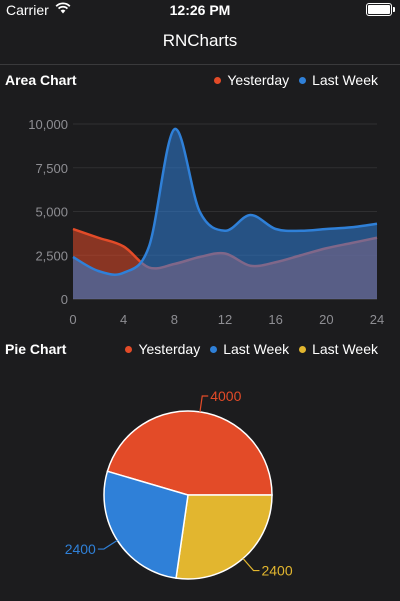  Describe the element at coordinates (380, 9) in the screenshot. I see `battery-icon` at that location.